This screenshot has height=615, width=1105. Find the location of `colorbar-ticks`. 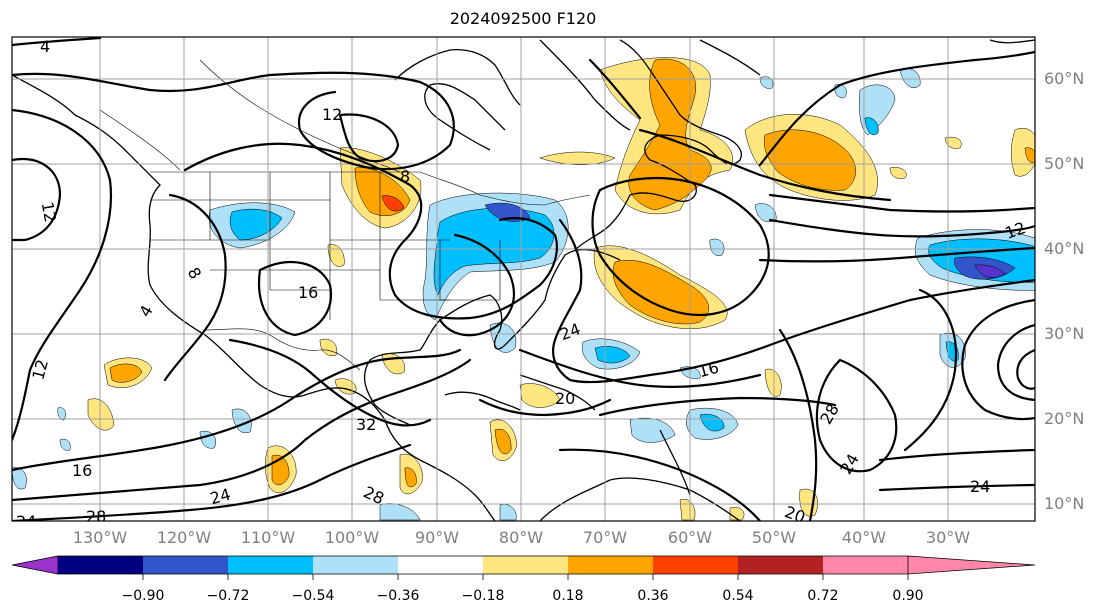

colorbar-ticks is located at coordinates (525, 577).